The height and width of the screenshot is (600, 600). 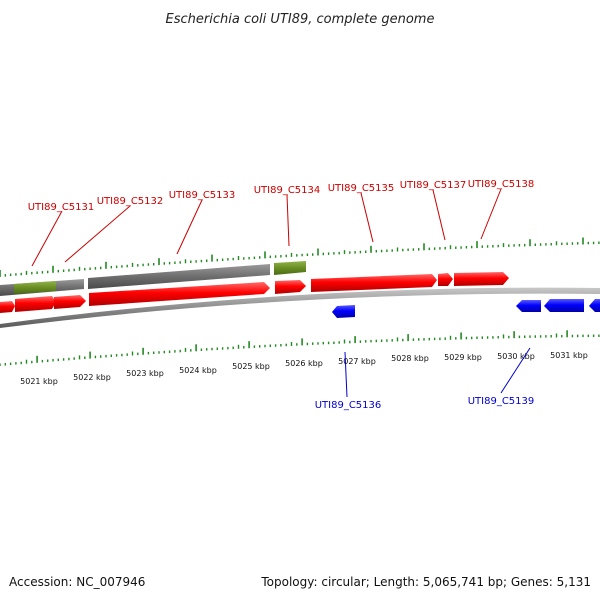 I want to click on upper-tick-ring, so click(x=300, y=257).